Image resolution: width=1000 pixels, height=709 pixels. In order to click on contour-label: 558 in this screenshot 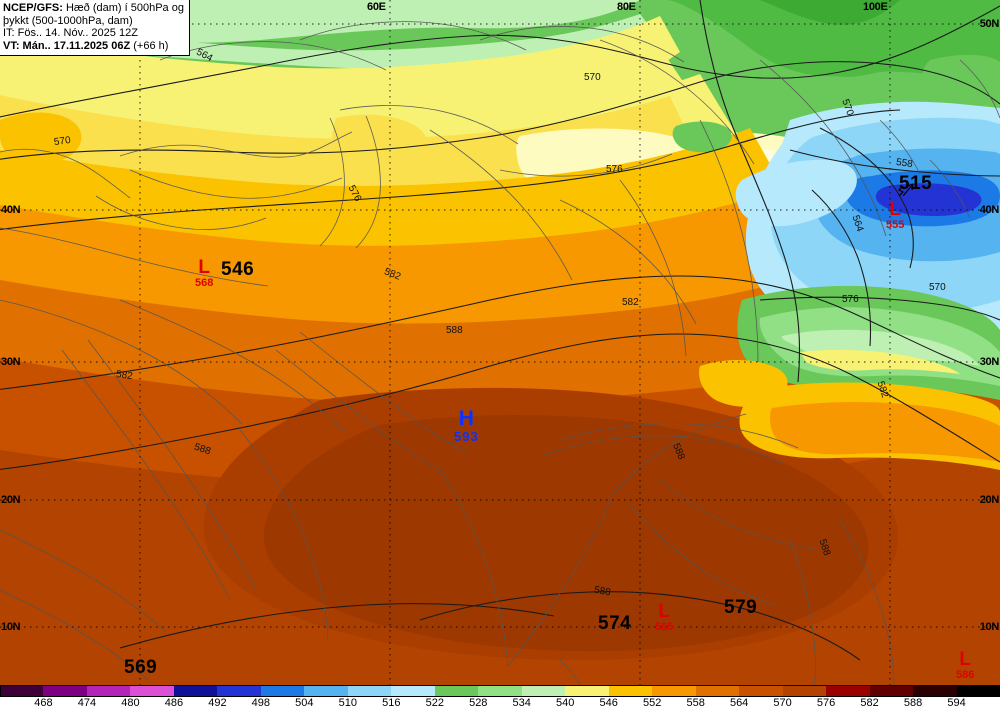, I will do `click(904, 163)`.